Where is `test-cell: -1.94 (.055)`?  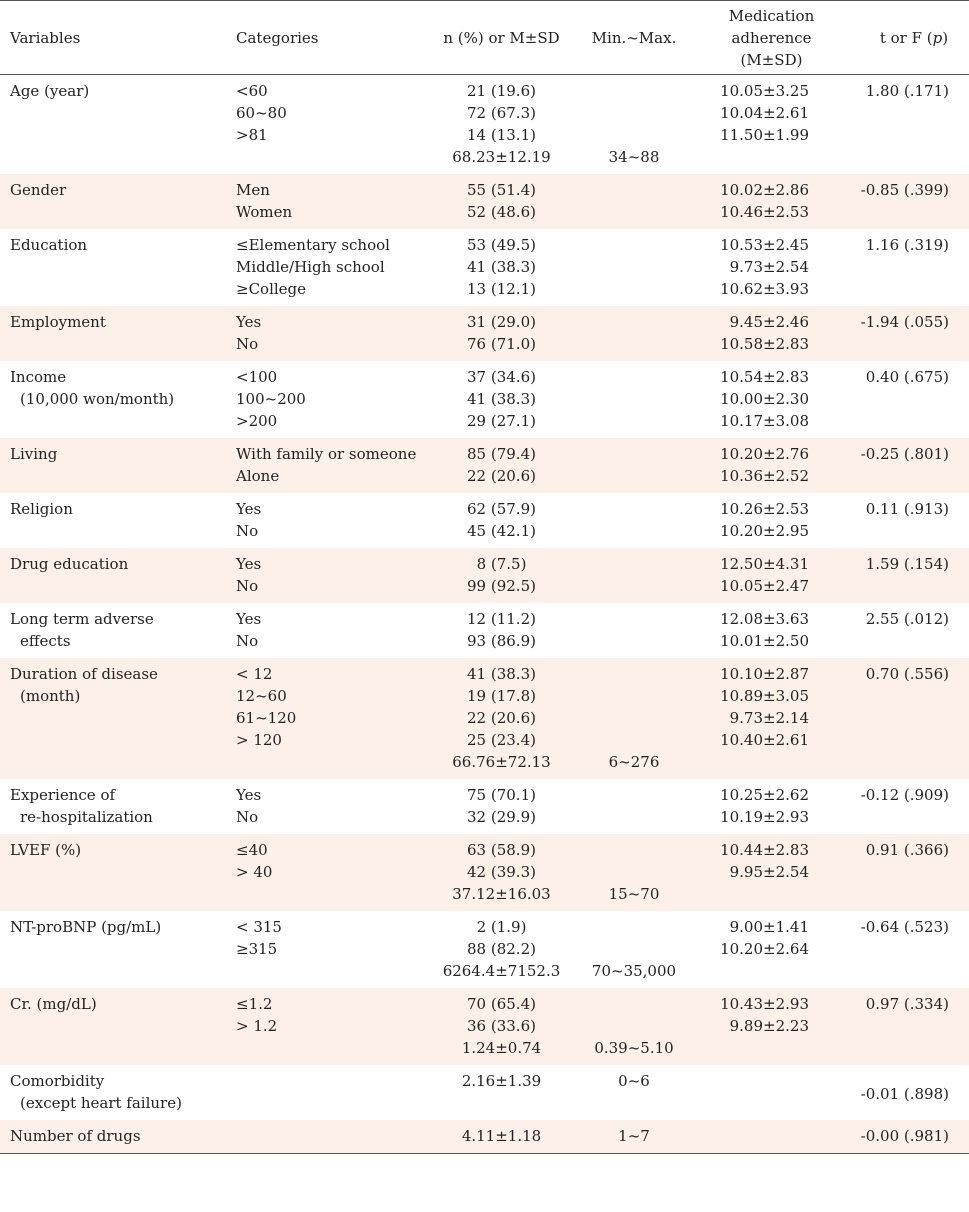
test-cell: -1.94 (.055) is located at coordinates (909, 333).